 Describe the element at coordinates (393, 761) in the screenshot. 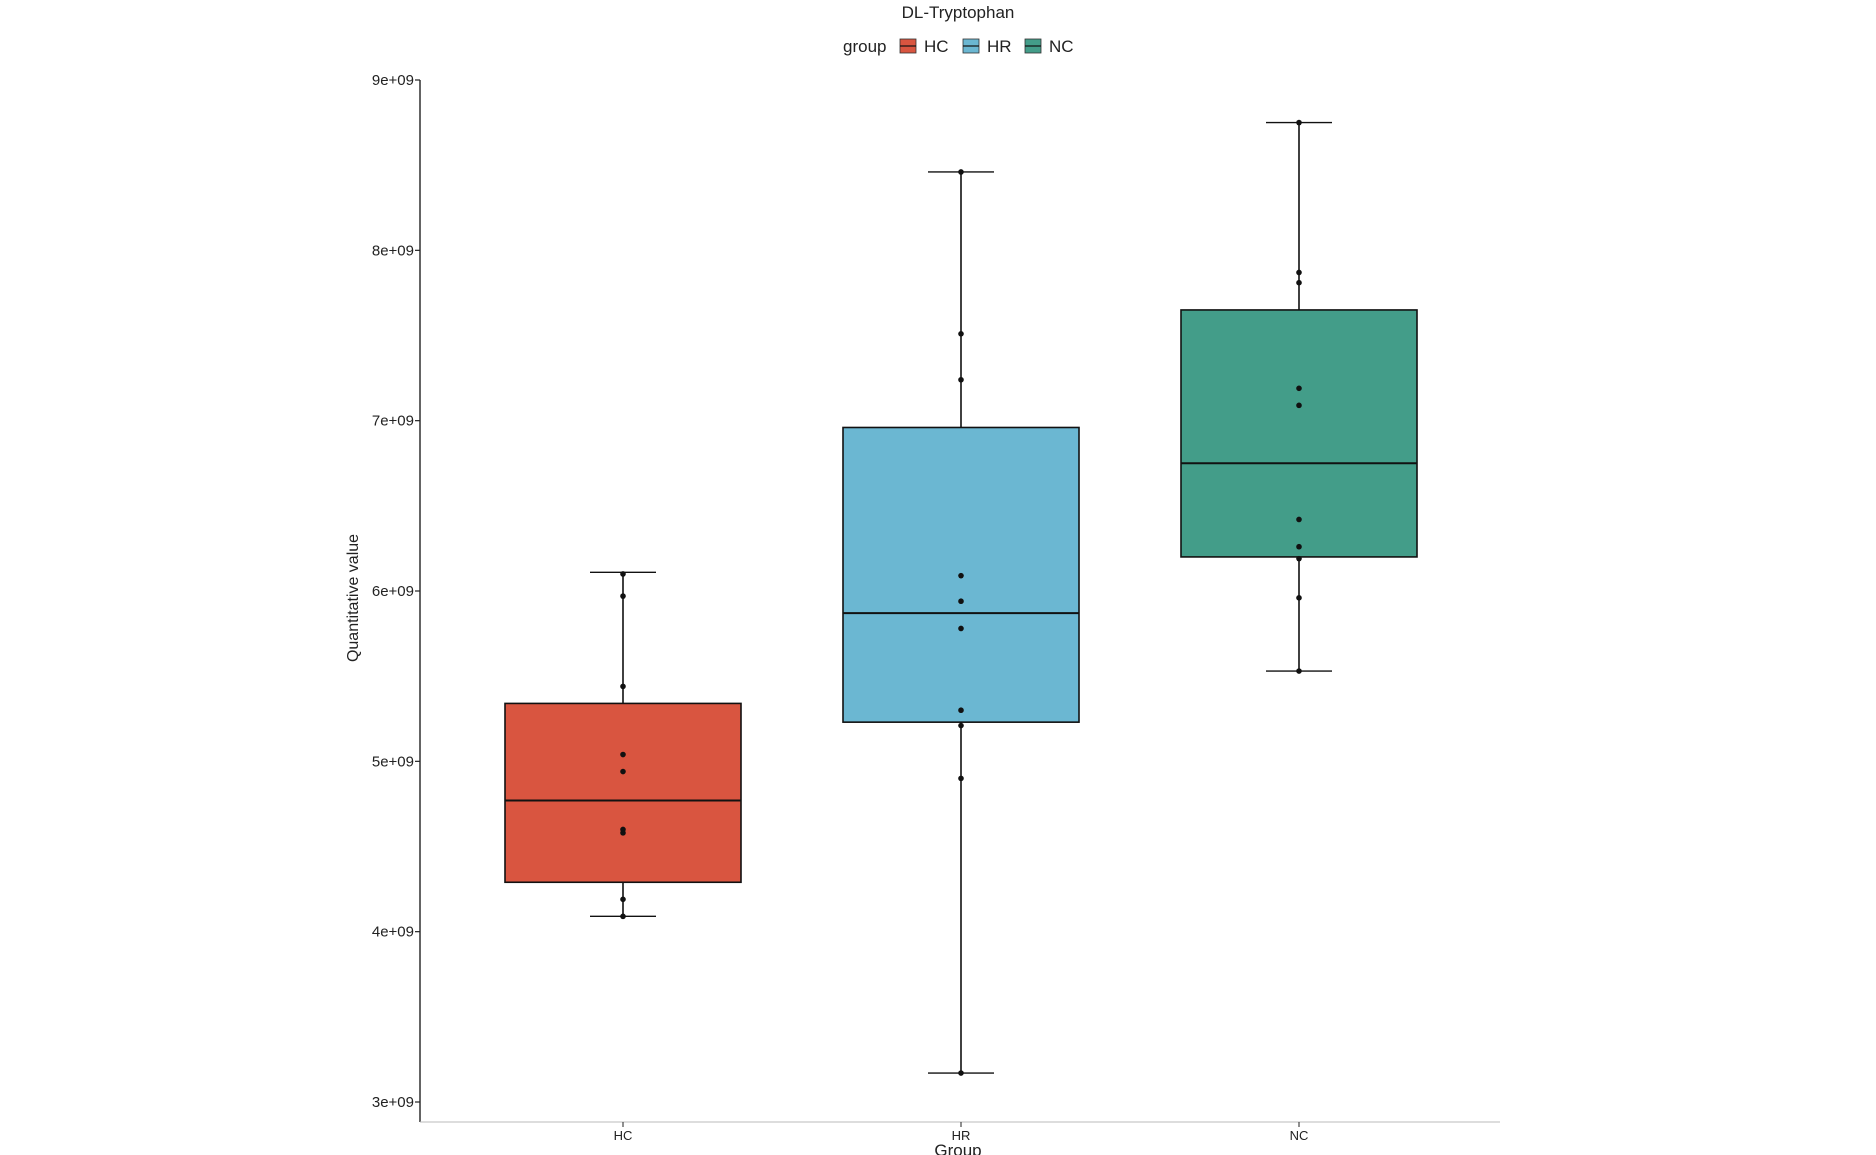

I see `y-tick-label: 5e+09` at that location.